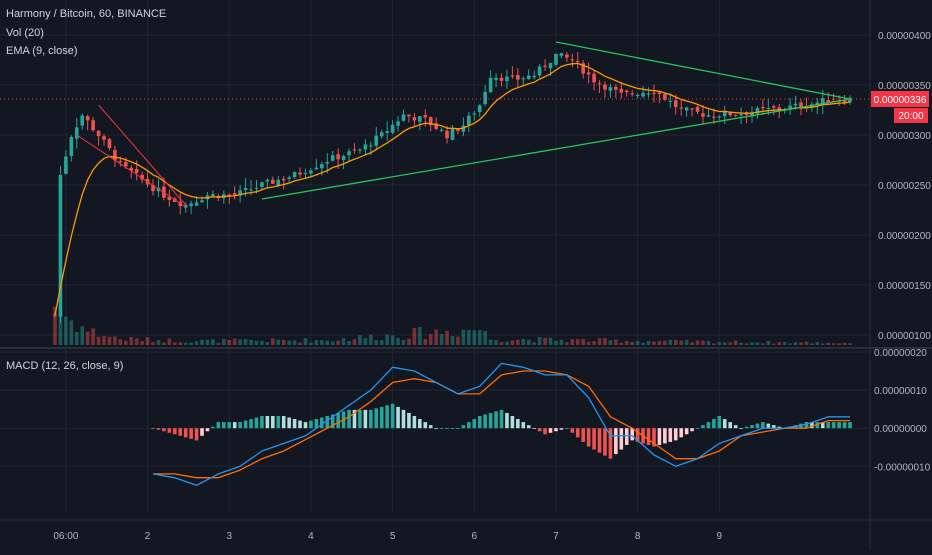 This screenshot has width=932, height=555. Describe the element at coordinates (904, 336) in the screenshot. I see `price-tick-label: 0.00000100` at that location.